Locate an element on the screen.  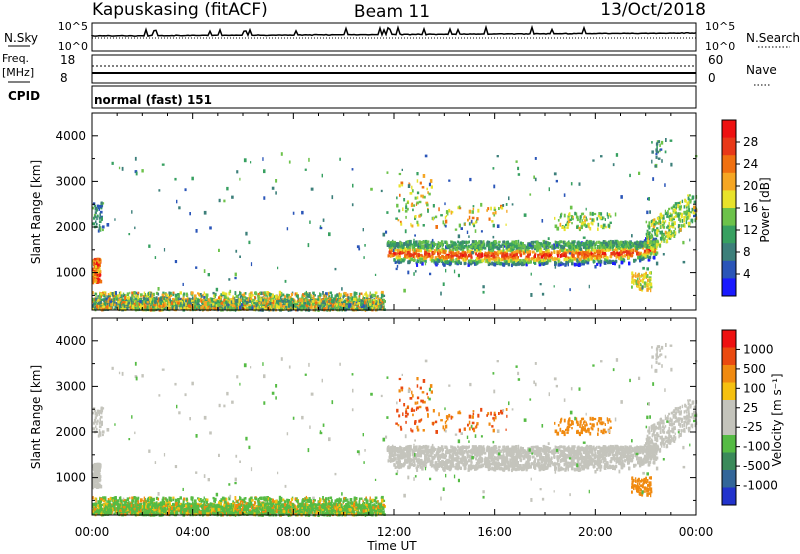
cpid-panel is located at coordinates (394, 97).